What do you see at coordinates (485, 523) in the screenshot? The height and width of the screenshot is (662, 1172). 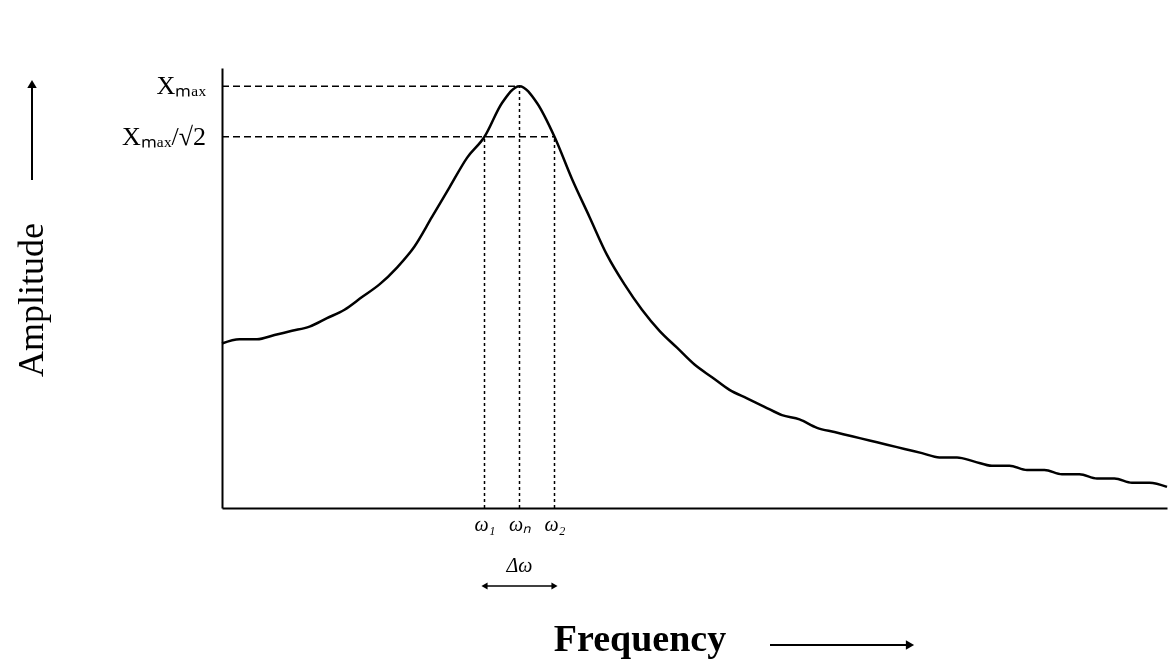 I see `x-tick-label: ω₁` at bounding box center [485, 523].